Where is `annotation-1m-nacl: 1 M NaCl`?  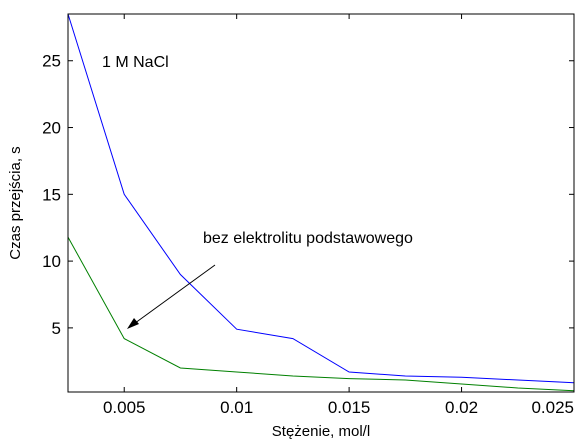
annotation-1m-nacl: 1 M NaCl is located at coordinates (135, 62).